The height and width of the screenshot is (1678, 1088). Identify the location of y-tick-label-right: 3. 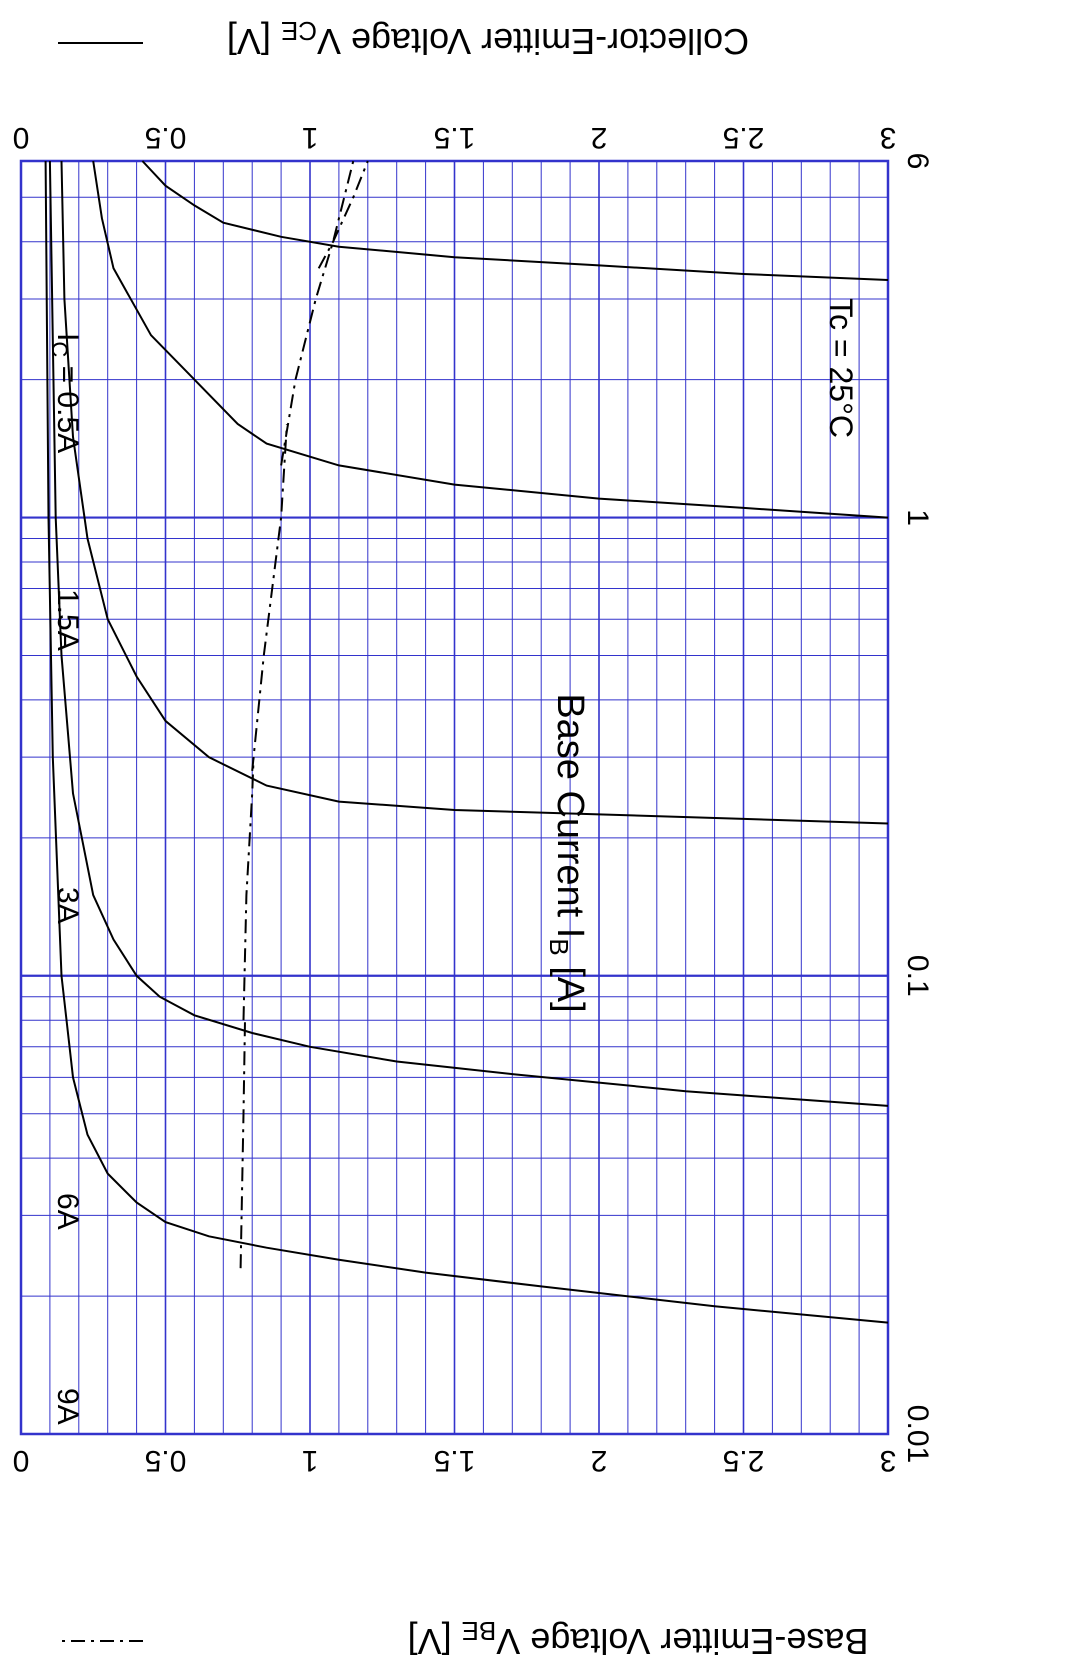
(888, 1460).